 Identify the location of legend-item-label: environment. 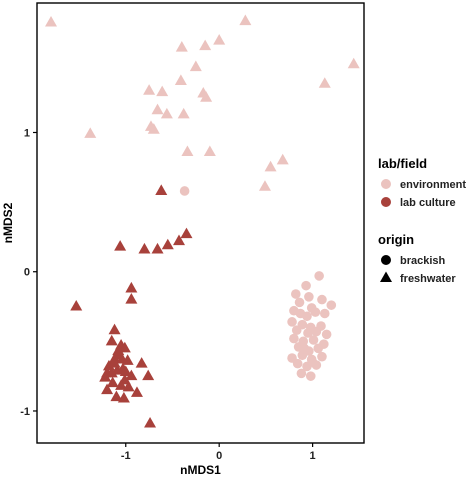
(433, 185).